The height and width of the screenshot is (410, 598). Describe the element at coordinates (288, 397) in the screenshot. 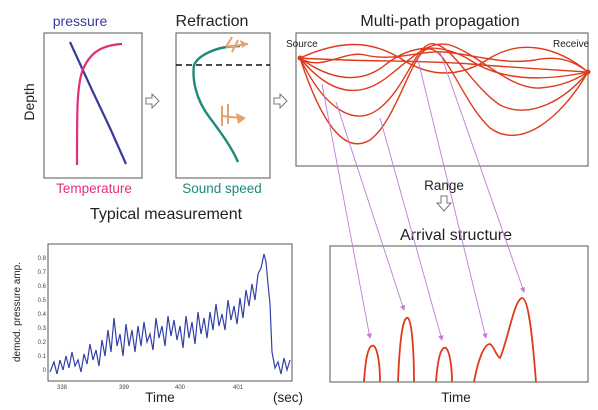

I see `sec-unit-label: (sec)` at that location.